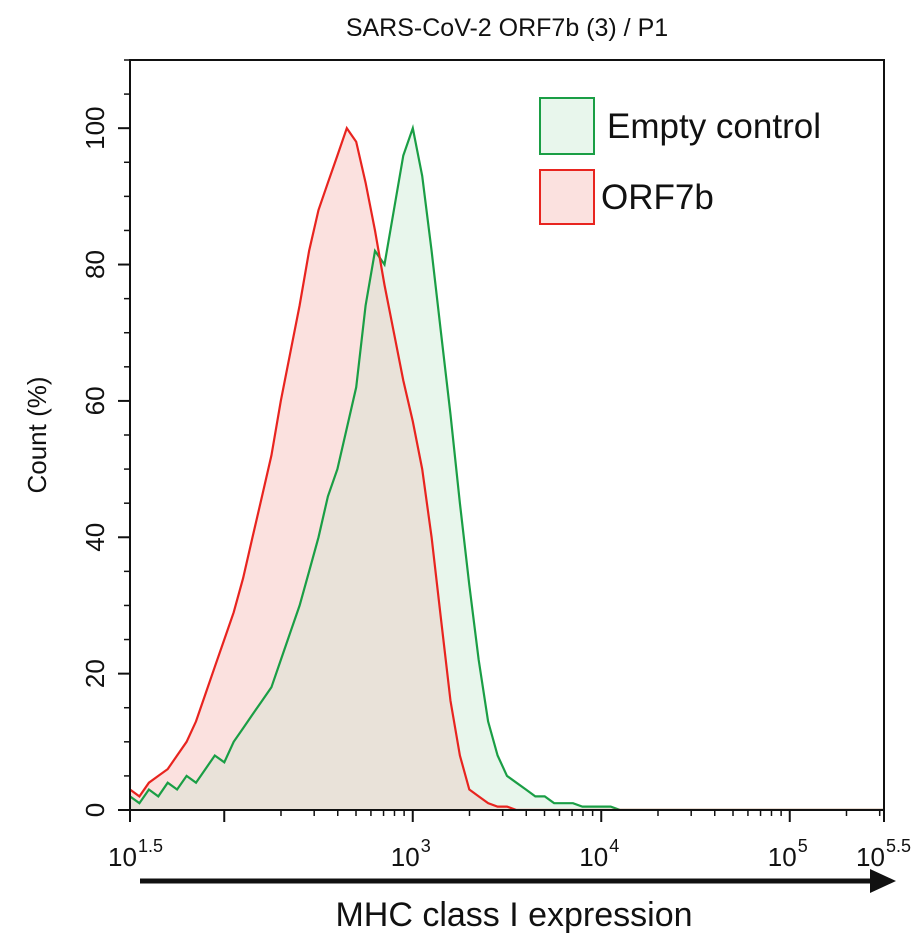 The image size is (922, 946). What do you see at coordinates (614, 846) in the screenshot?
I see `x-tick-exponent: 4` at bounding box center [614, 846].